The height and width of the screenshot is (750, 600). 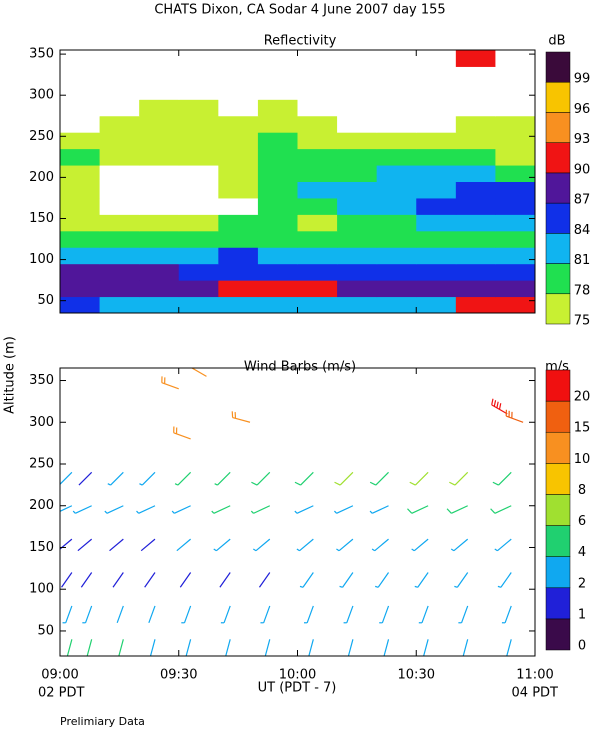 I want to click on colorbar-label: 96, so click(x=582, y=109).